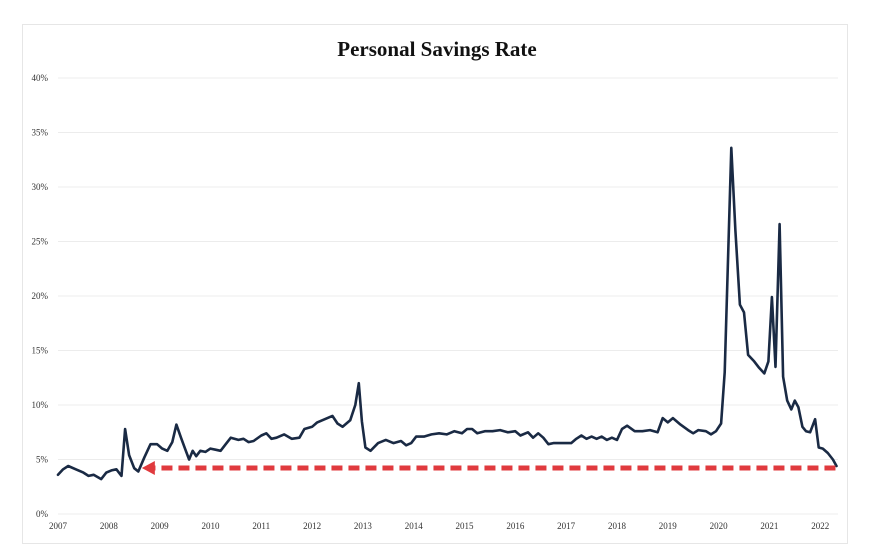 This screenshot has height=554, width=882. I want to click on annotation-layer, so click(488, 468).